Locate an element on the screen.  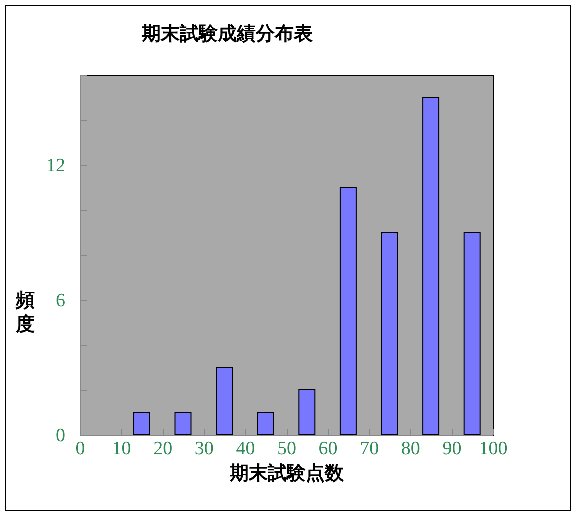
y-tick-label: 12 is located at coordinates (56, 166).